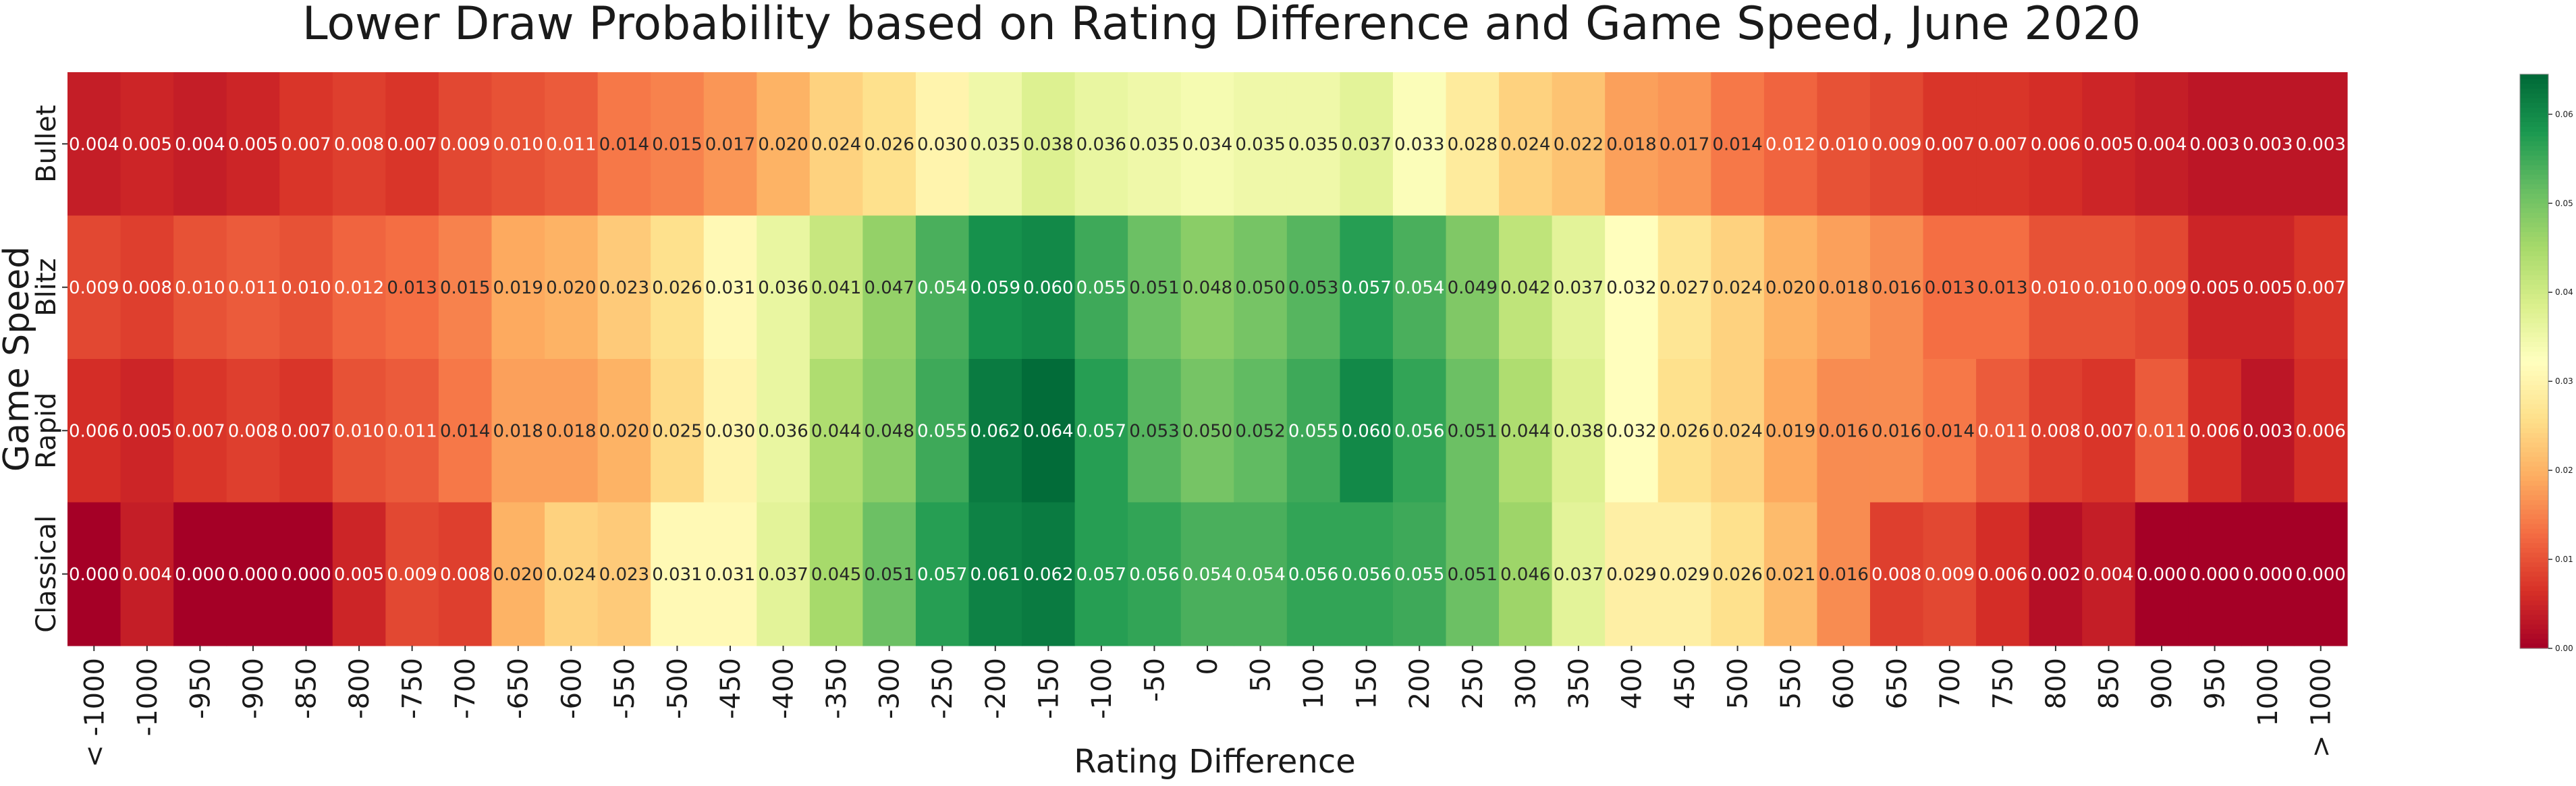 This screenshot has height=786, width=2576. What do you see at coordinates (412, 575) in the screenshot?
I see `cell-value-label: 0.009` at bounding box center [412, 575].